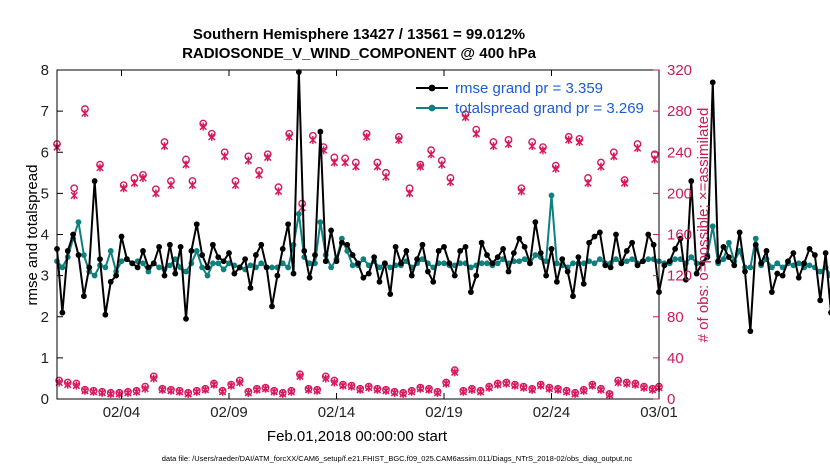 This screenshot has width=830, height=470. What do you see at coordinates (45, 399) in the screenshot?
I see `y-left-tick-label: 0` at bounding box center [45, 399].